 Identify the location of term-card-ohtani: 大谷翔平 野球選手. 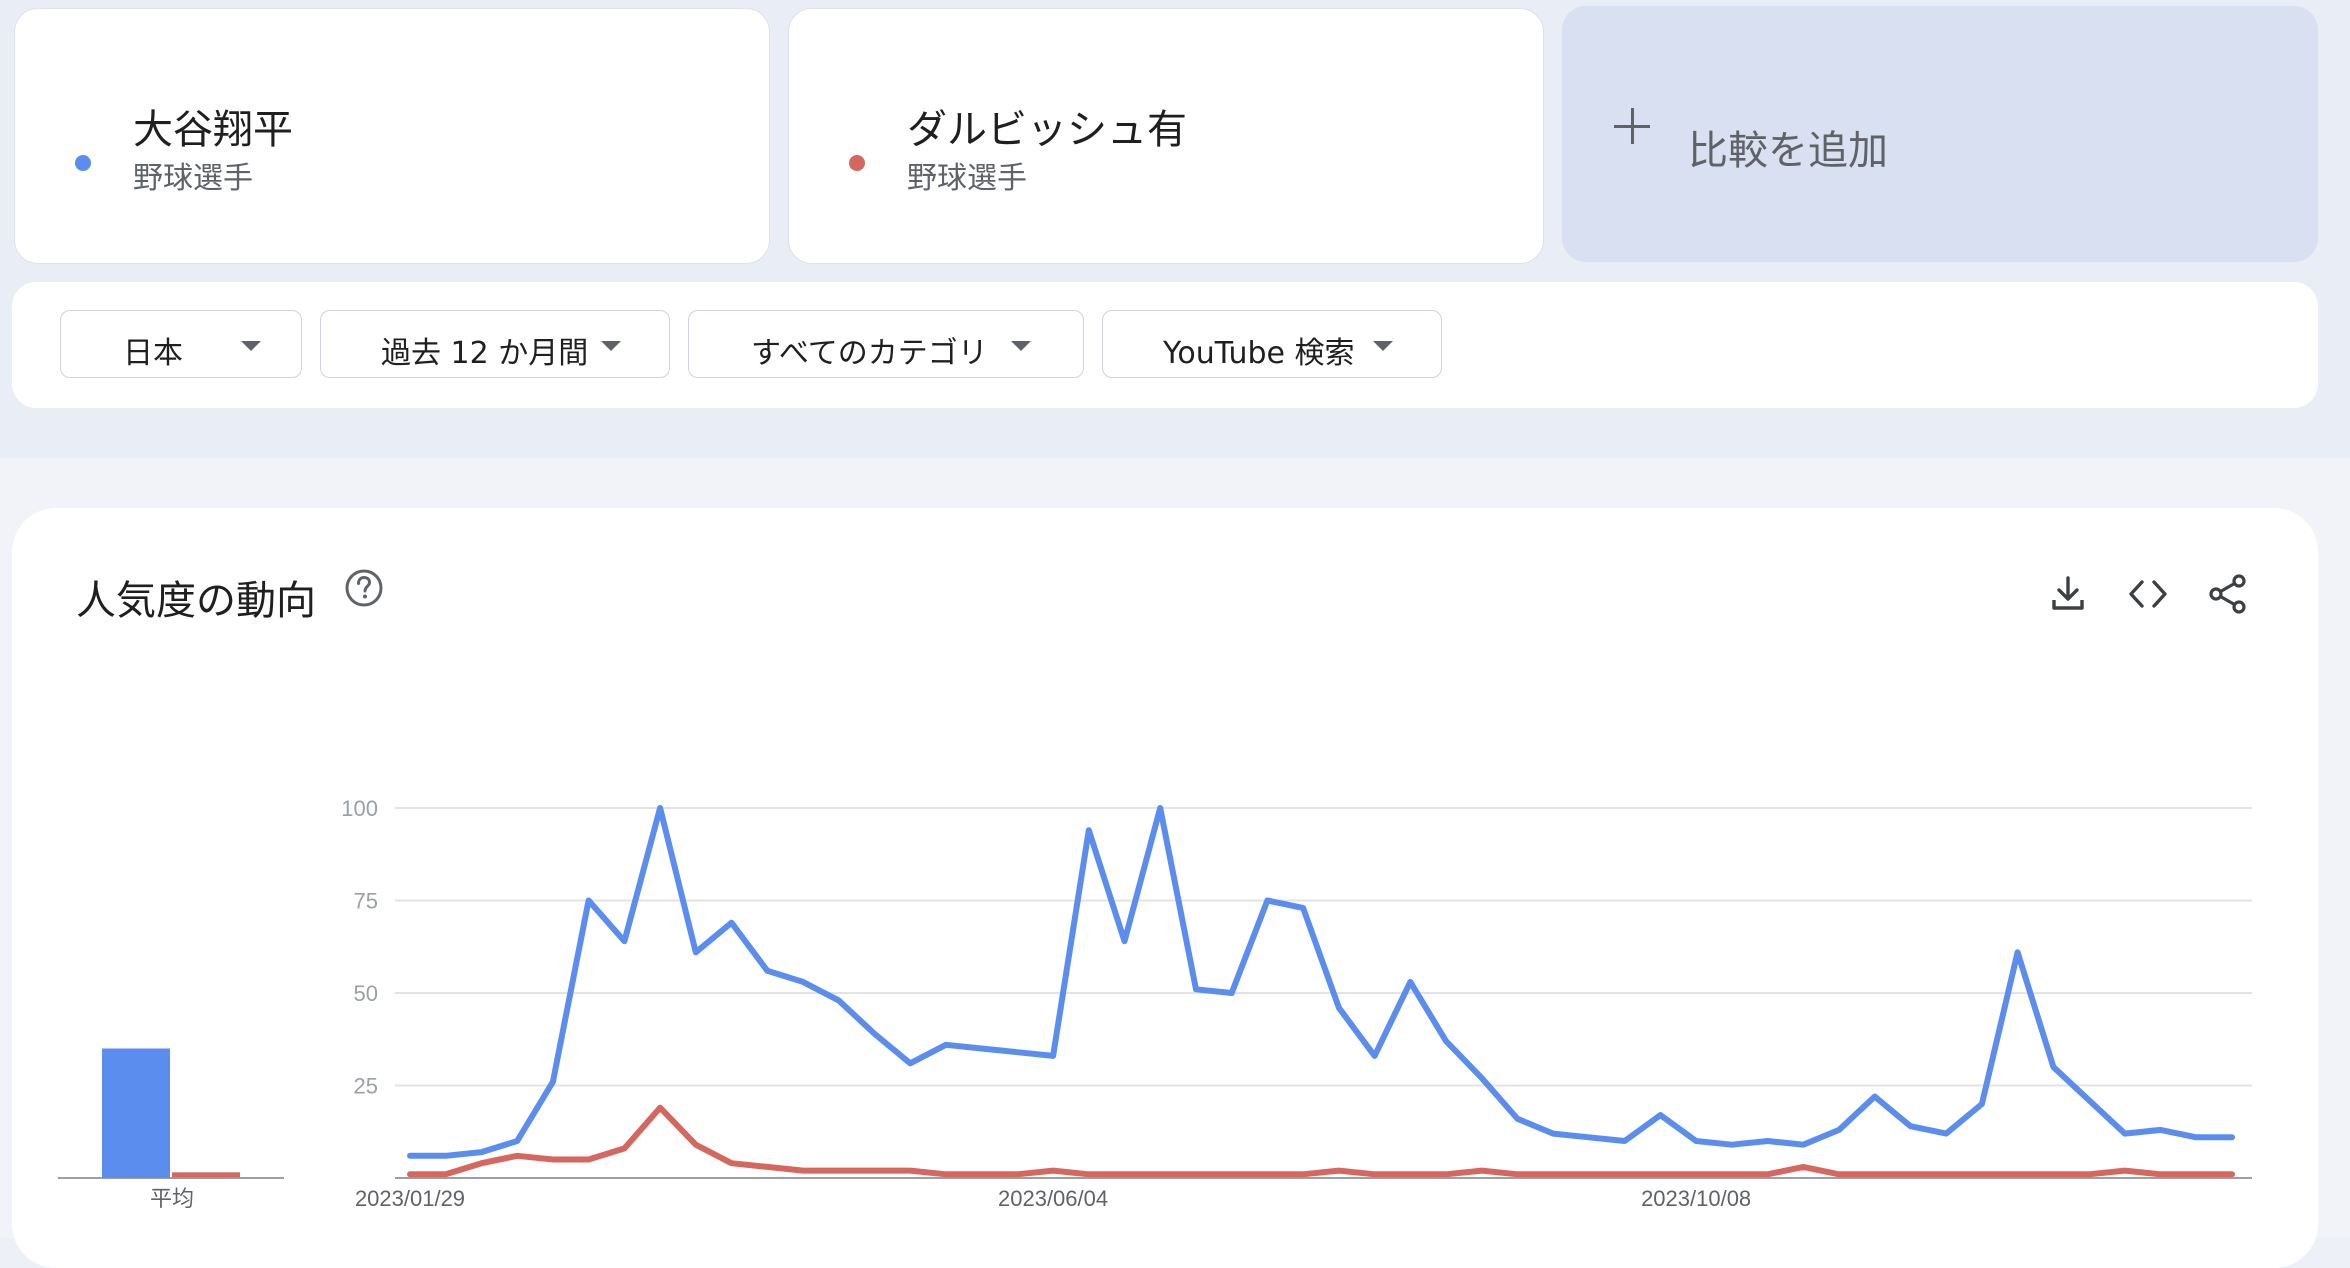
(392, 136).